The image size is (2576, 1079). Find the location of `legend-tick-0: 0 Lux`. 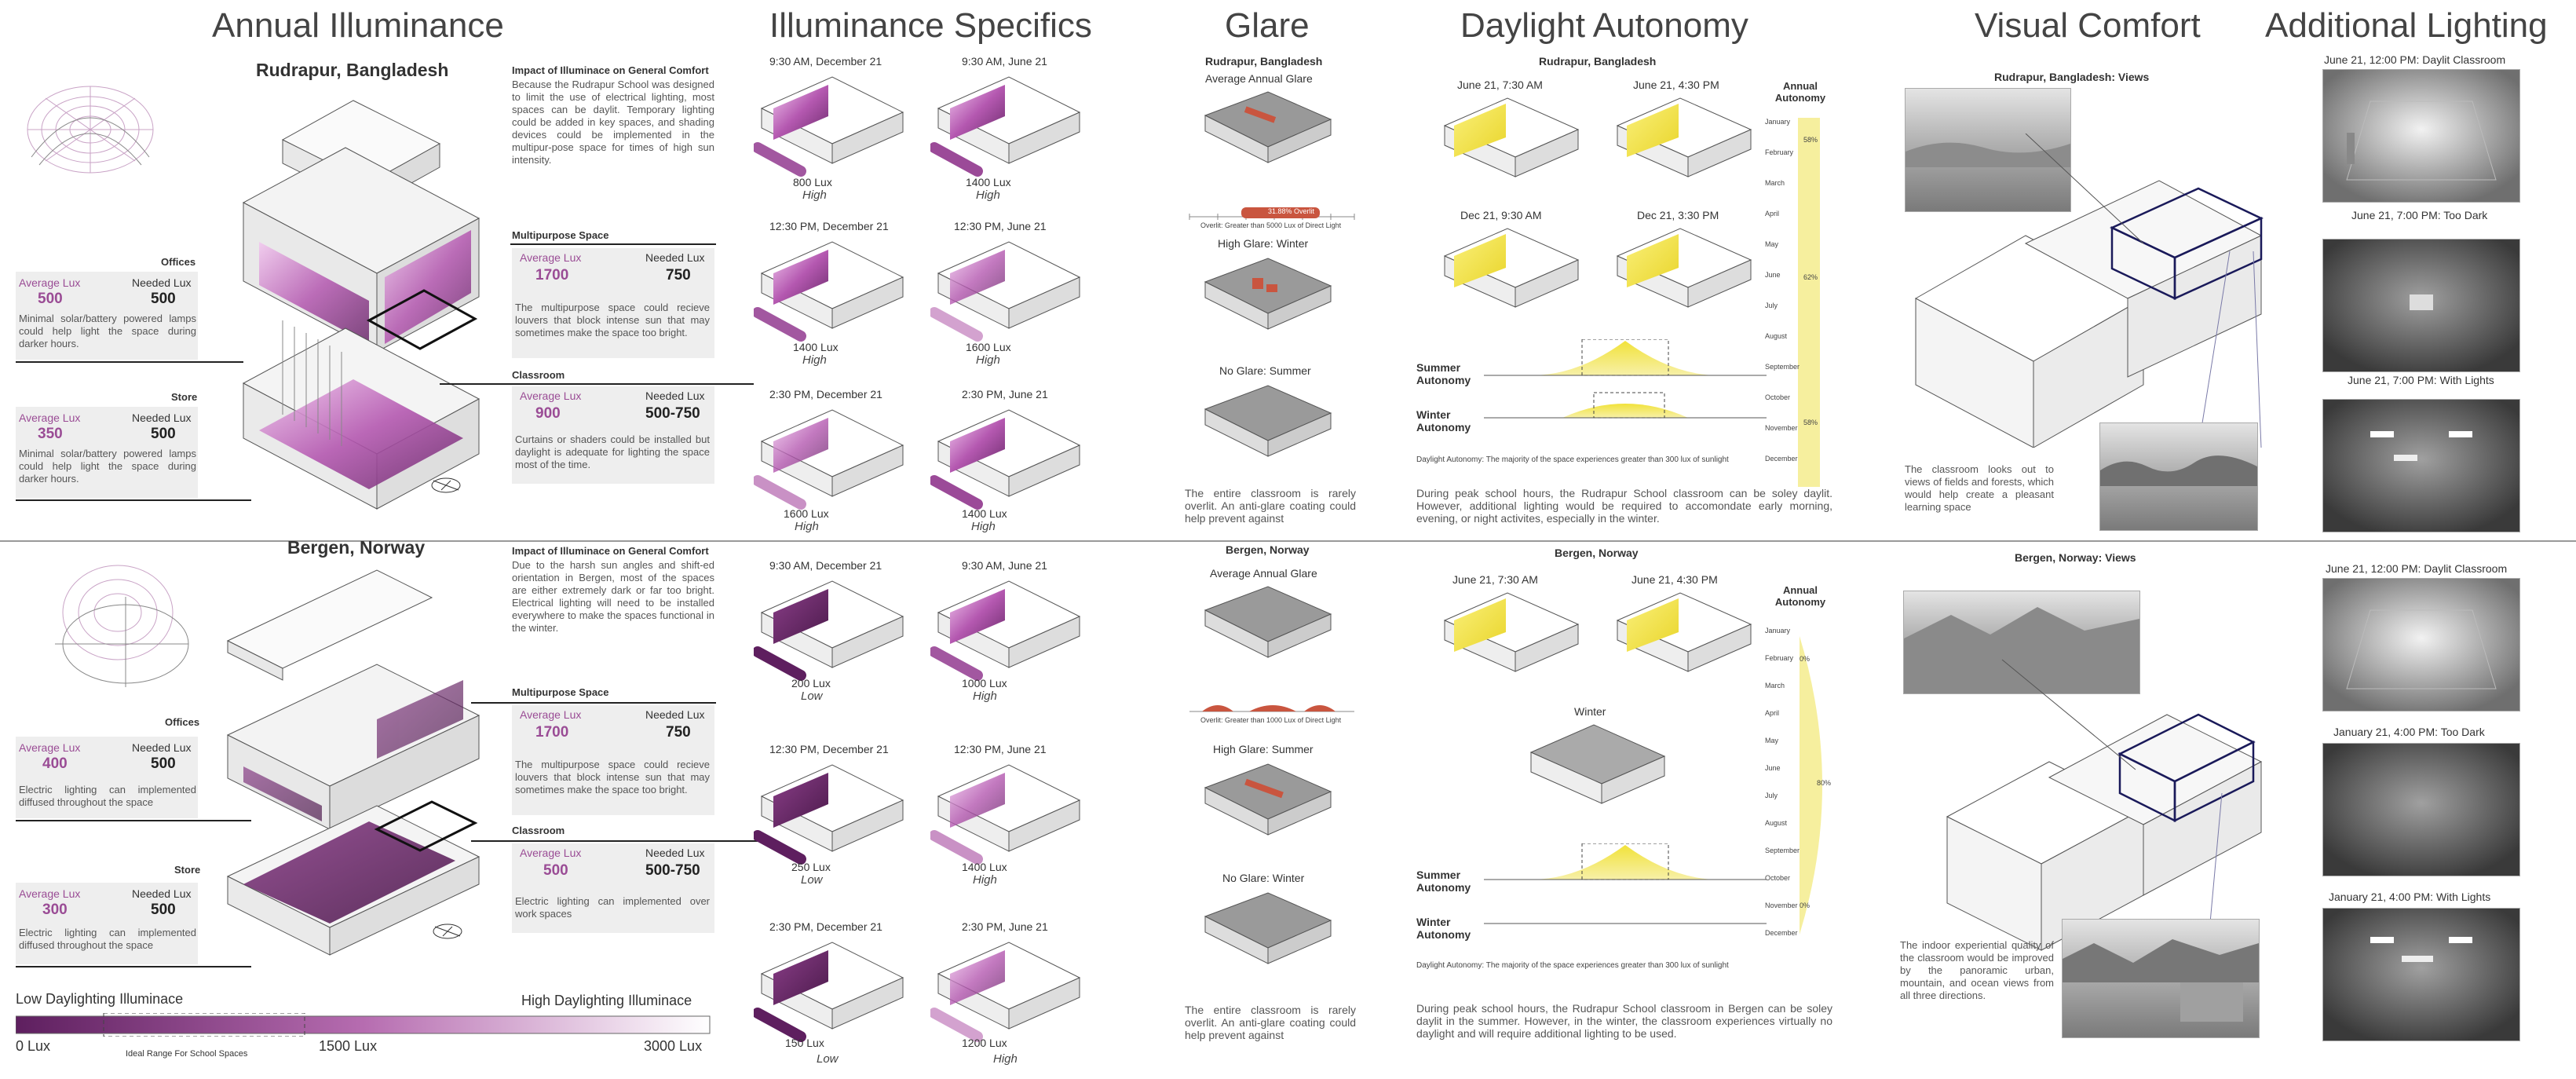

legend-tick-0: 0 Lux is located at coordinates (33, 1046).